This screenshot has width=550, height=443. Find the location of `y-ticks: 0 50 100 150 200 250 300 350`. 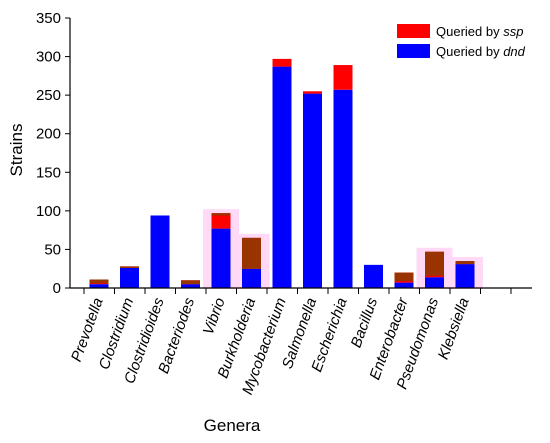

y-ticks: 0 50 100 150 200 250 300 350 is located at coordinates (53, 153).